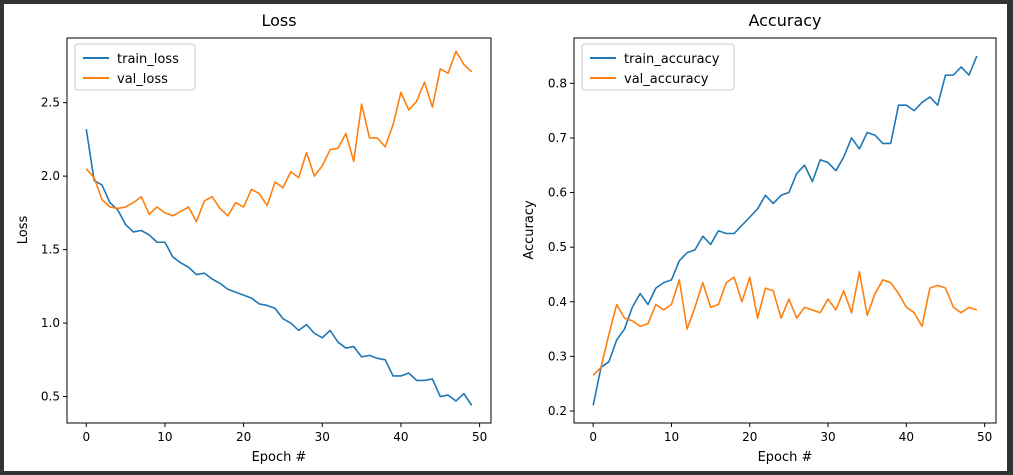 Image resolution: width=1013 pixels, height=475 pixels. What do you see at coordinates (785, 323) in the screenshot?
I see `series-line-val_accuracy` at bounding box center [785, 323].